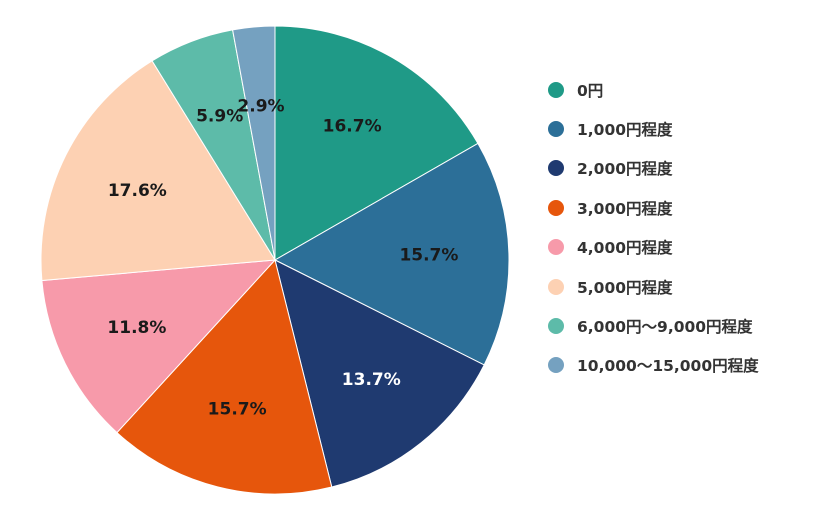 This screenshot has height=519, width=840. Describe the element at coordinates (260, 107) in the screenshot. I see `slice-data-label-7: 2.9%` at that location.